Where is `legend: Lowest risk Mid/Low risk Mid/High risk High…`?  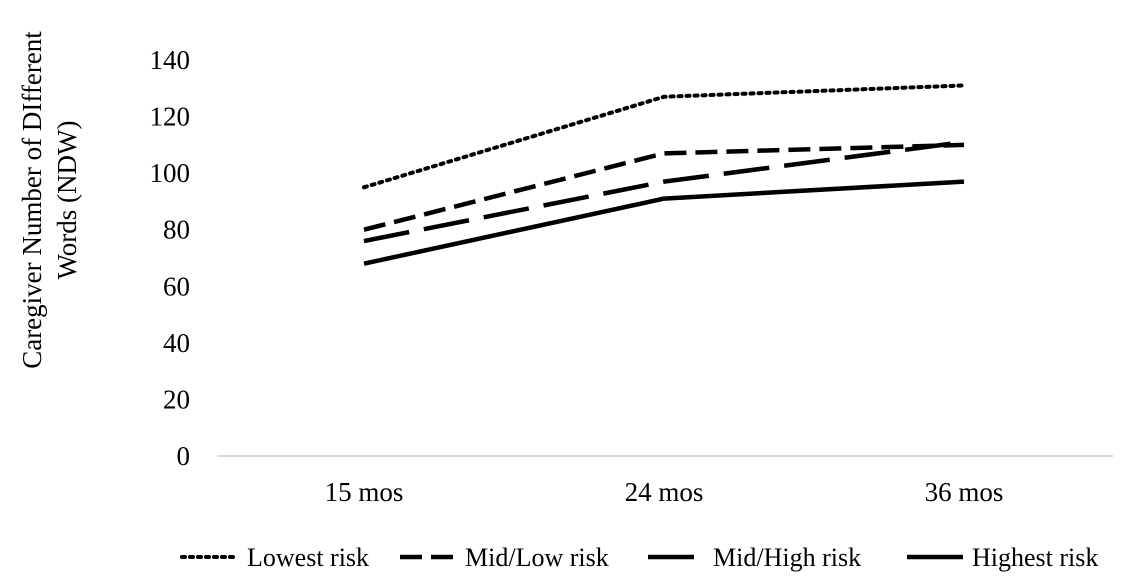
legend: Lowest risk Mid/Low risk Mid/High risk High… is located at coordinates (639, 557).